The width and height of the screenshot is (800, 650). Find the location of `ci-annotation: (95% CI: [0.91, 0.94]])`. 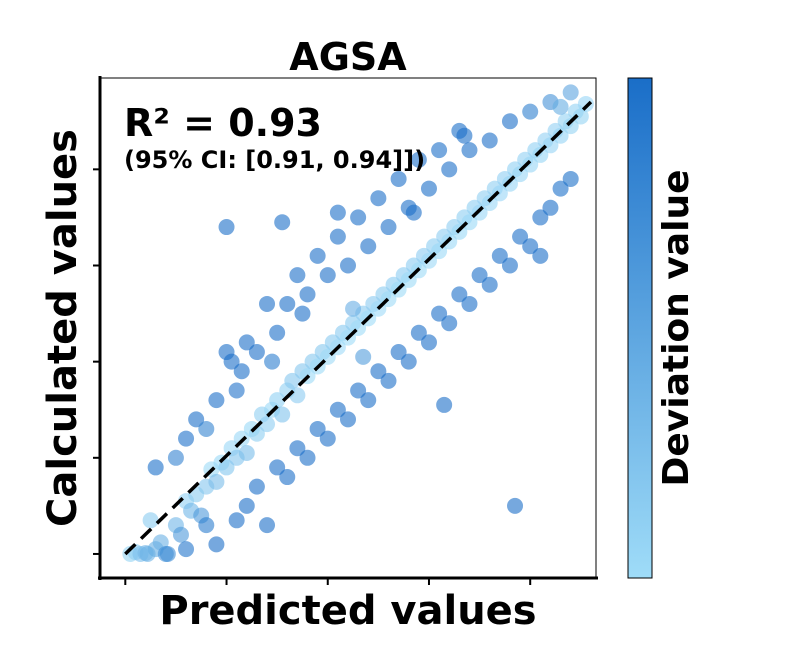

ci-annotation: (95% CI: [0.91, 0.94]]) is located at coordinates (274, 160).